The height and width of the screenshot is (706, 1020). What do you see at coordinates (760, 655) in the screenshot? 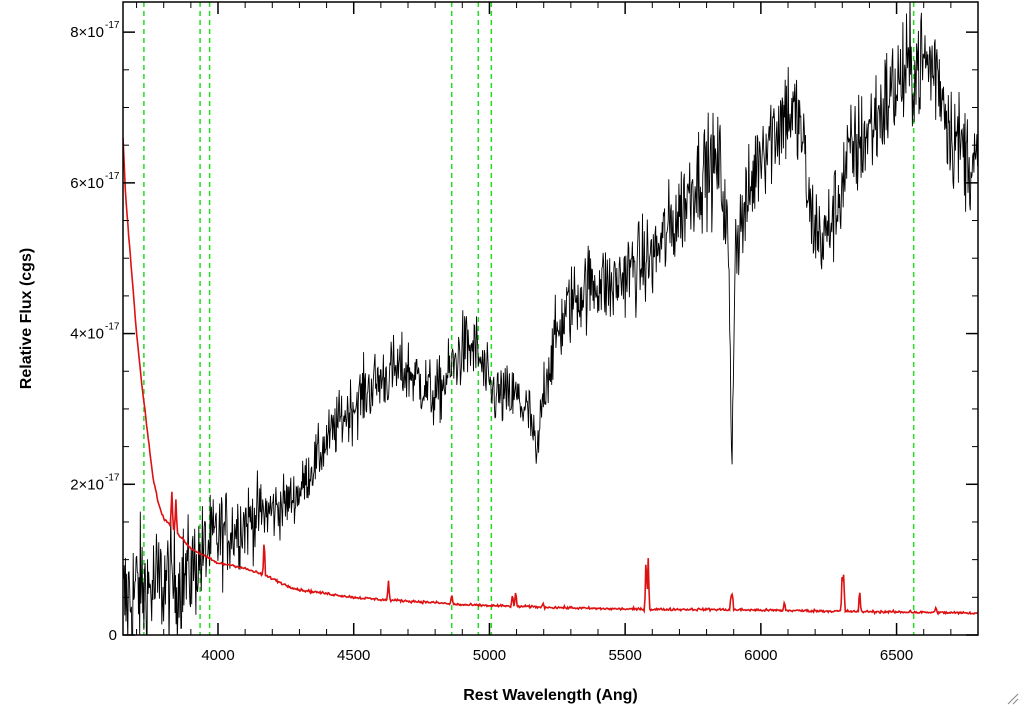
I see `x-tick-label: 6000` at bounding box center [760, 655].